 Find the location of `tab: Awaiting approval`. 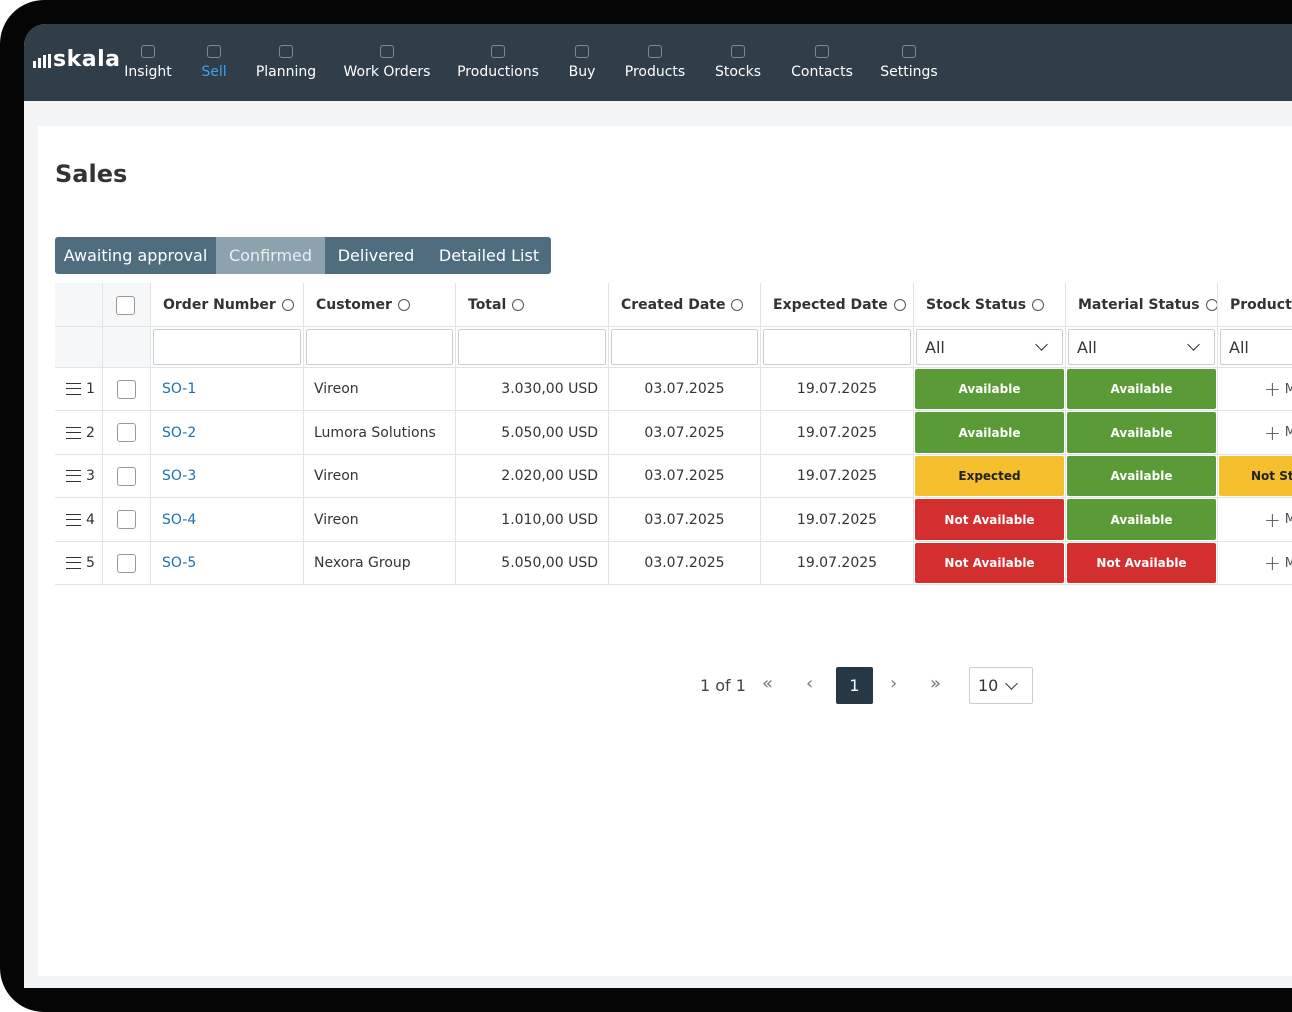

tab: Awaiting approval is located at coordinates (135, 255).